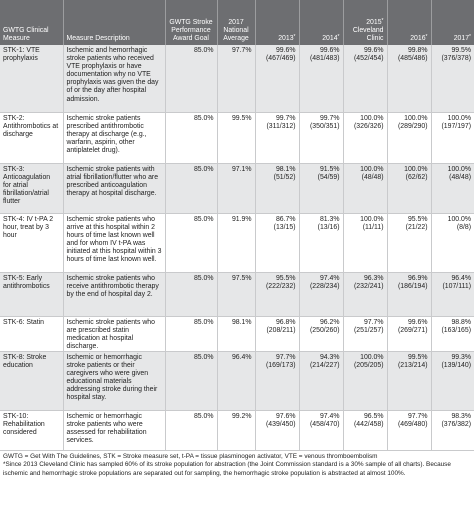  What do you see at coordinates (321, 79) in the screenshot?
I see `value-2014: 99.6% (481/483)` at bounding box center [321, 79].